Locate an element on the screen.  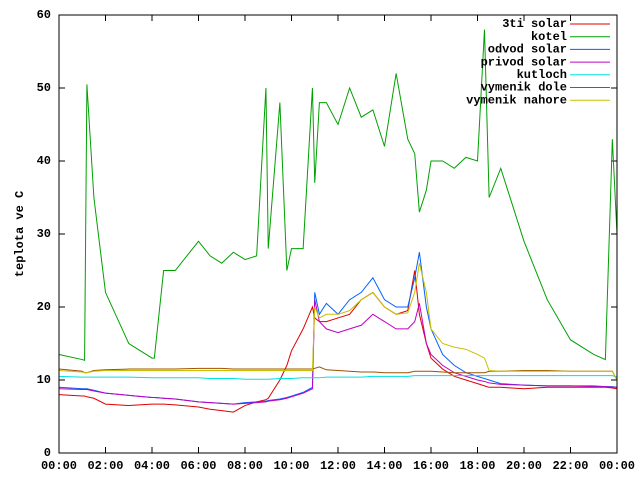
x-tick-label: 08:00 is located at coordinates (245, 466).